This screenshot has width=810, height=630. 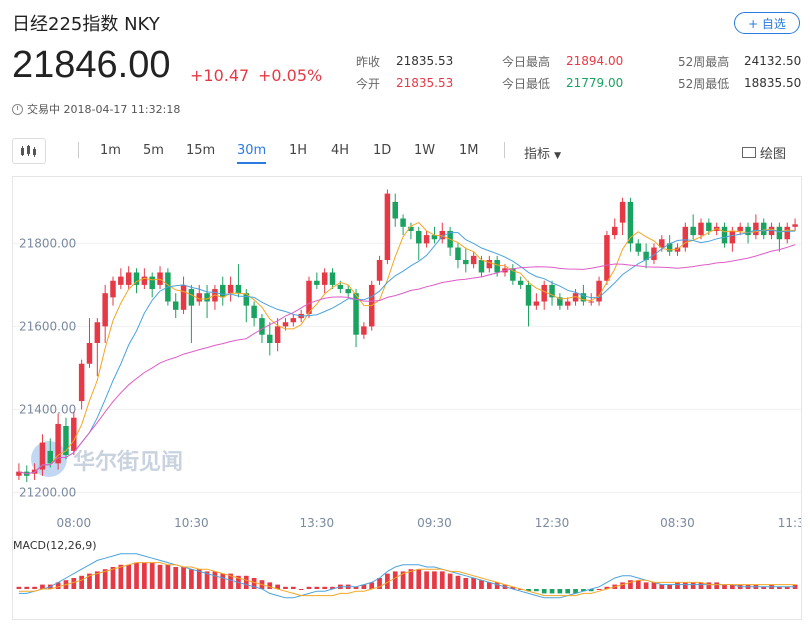 What do you see at coordinates (406, 151) in the screenshot?
I see `chart-toolbar: 1m 5m 15m 30m 1H 4H 1D 1W 1M 指标 ▼ 绘图` at bounding box center [406, 151].